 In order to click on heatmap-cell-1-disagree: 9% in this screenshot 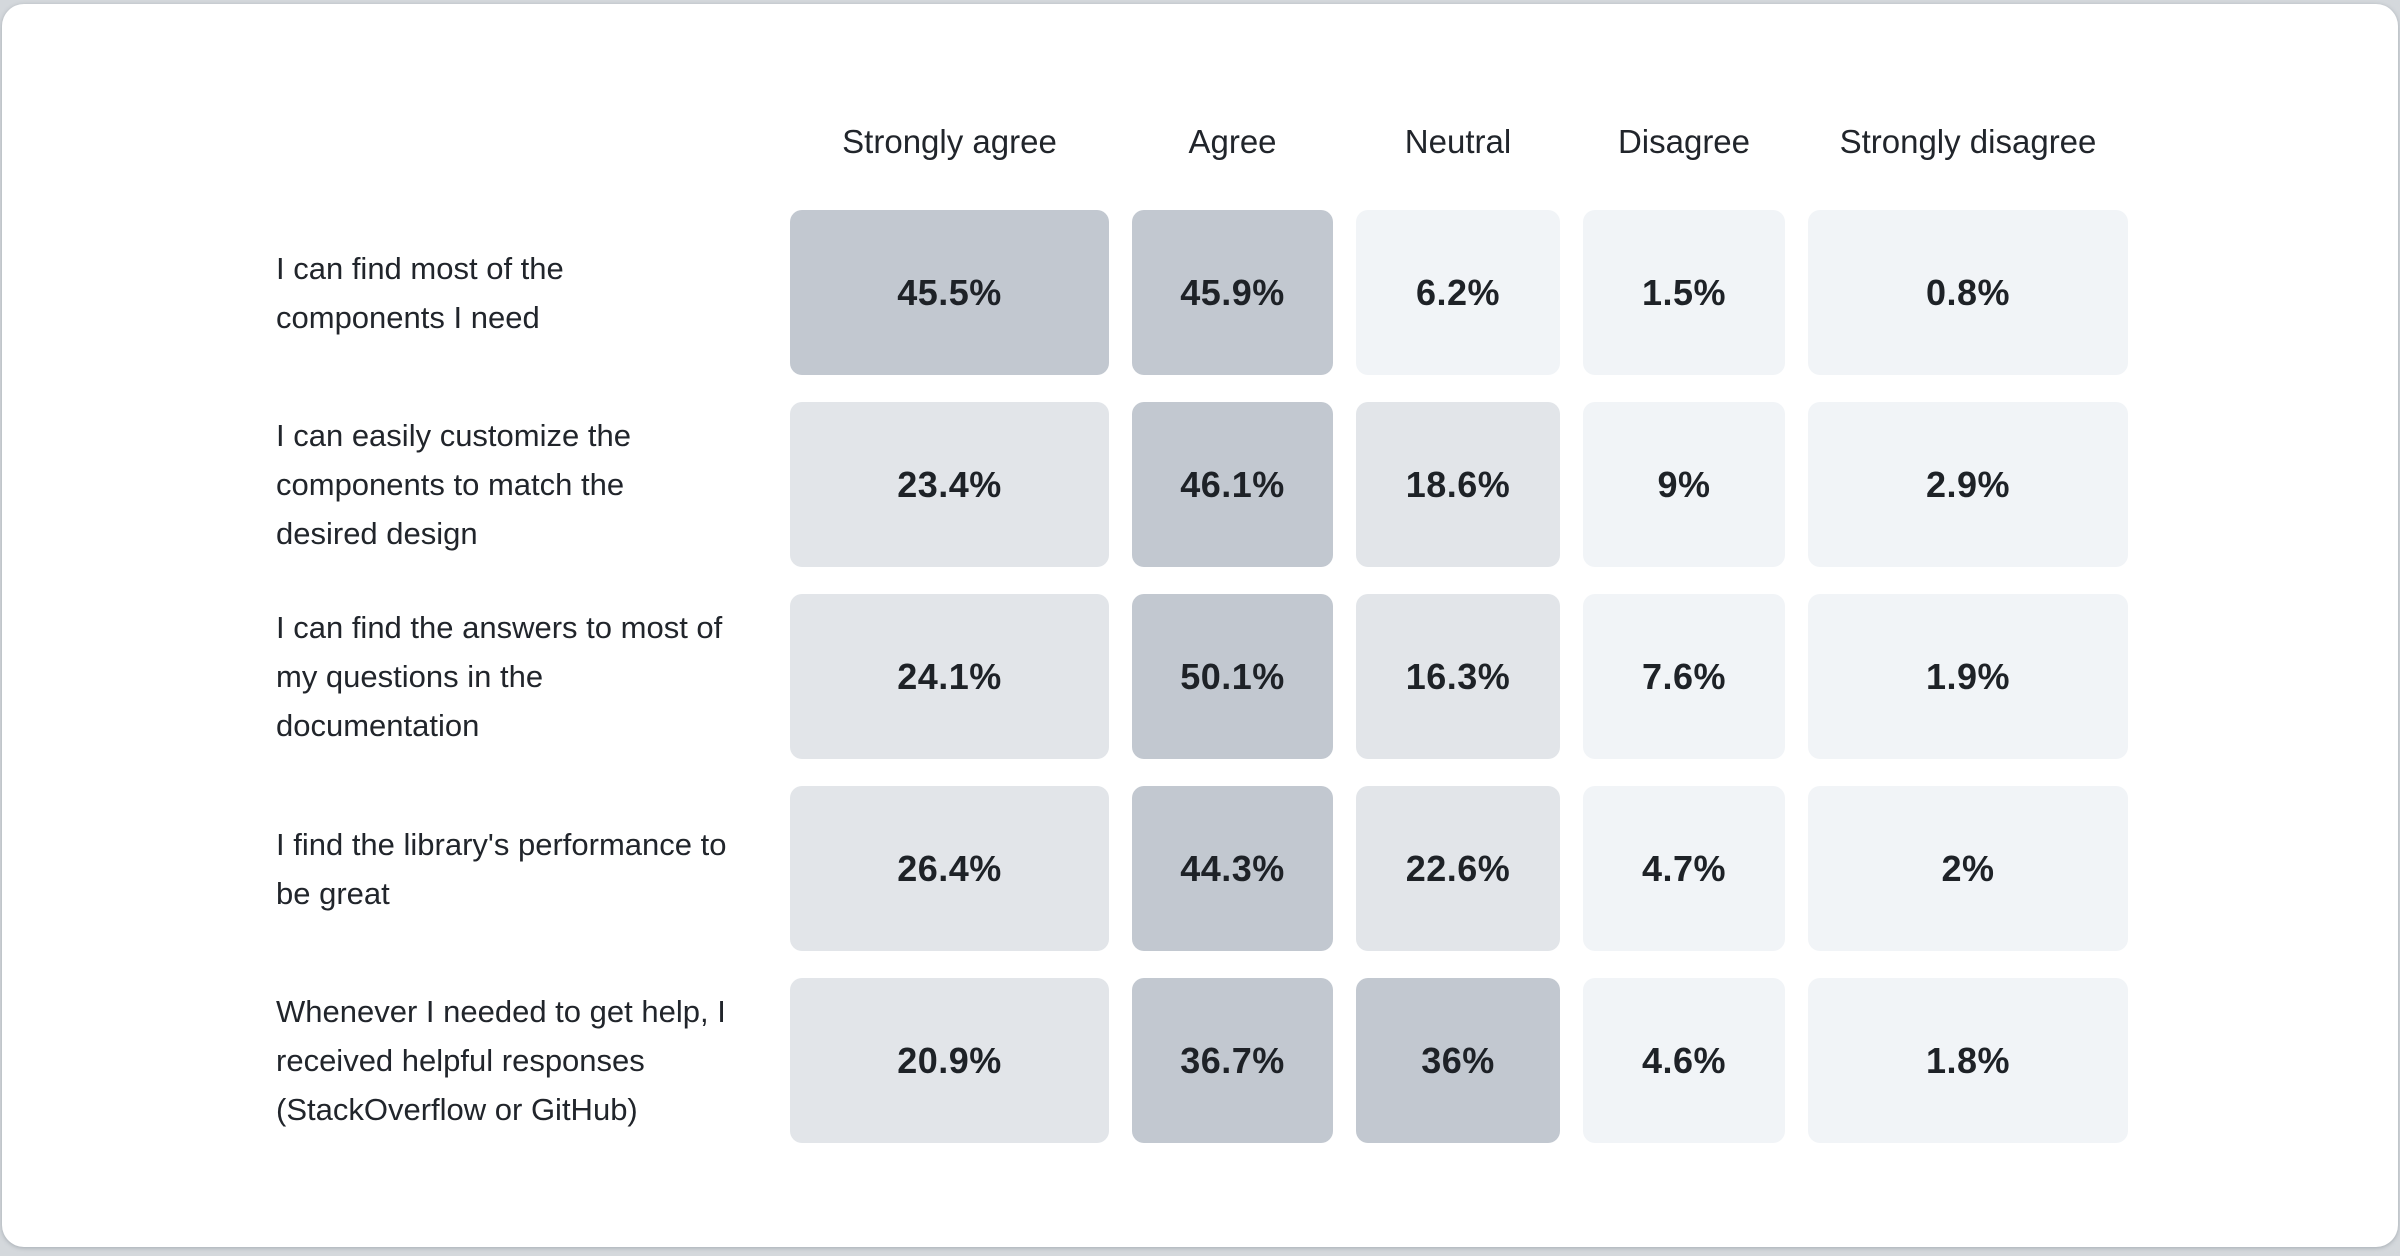, I will do `click(1684, 484)`.